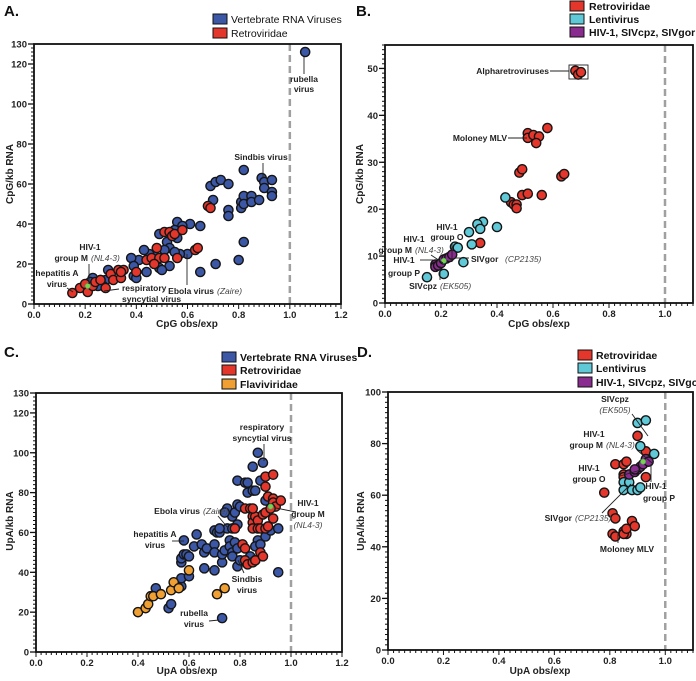 The height and width of the screenshot is (681, 696). Describe the element at coordinates (577, 19) in the screenshot. I see `legend-swatch-lentivirus` at that location.